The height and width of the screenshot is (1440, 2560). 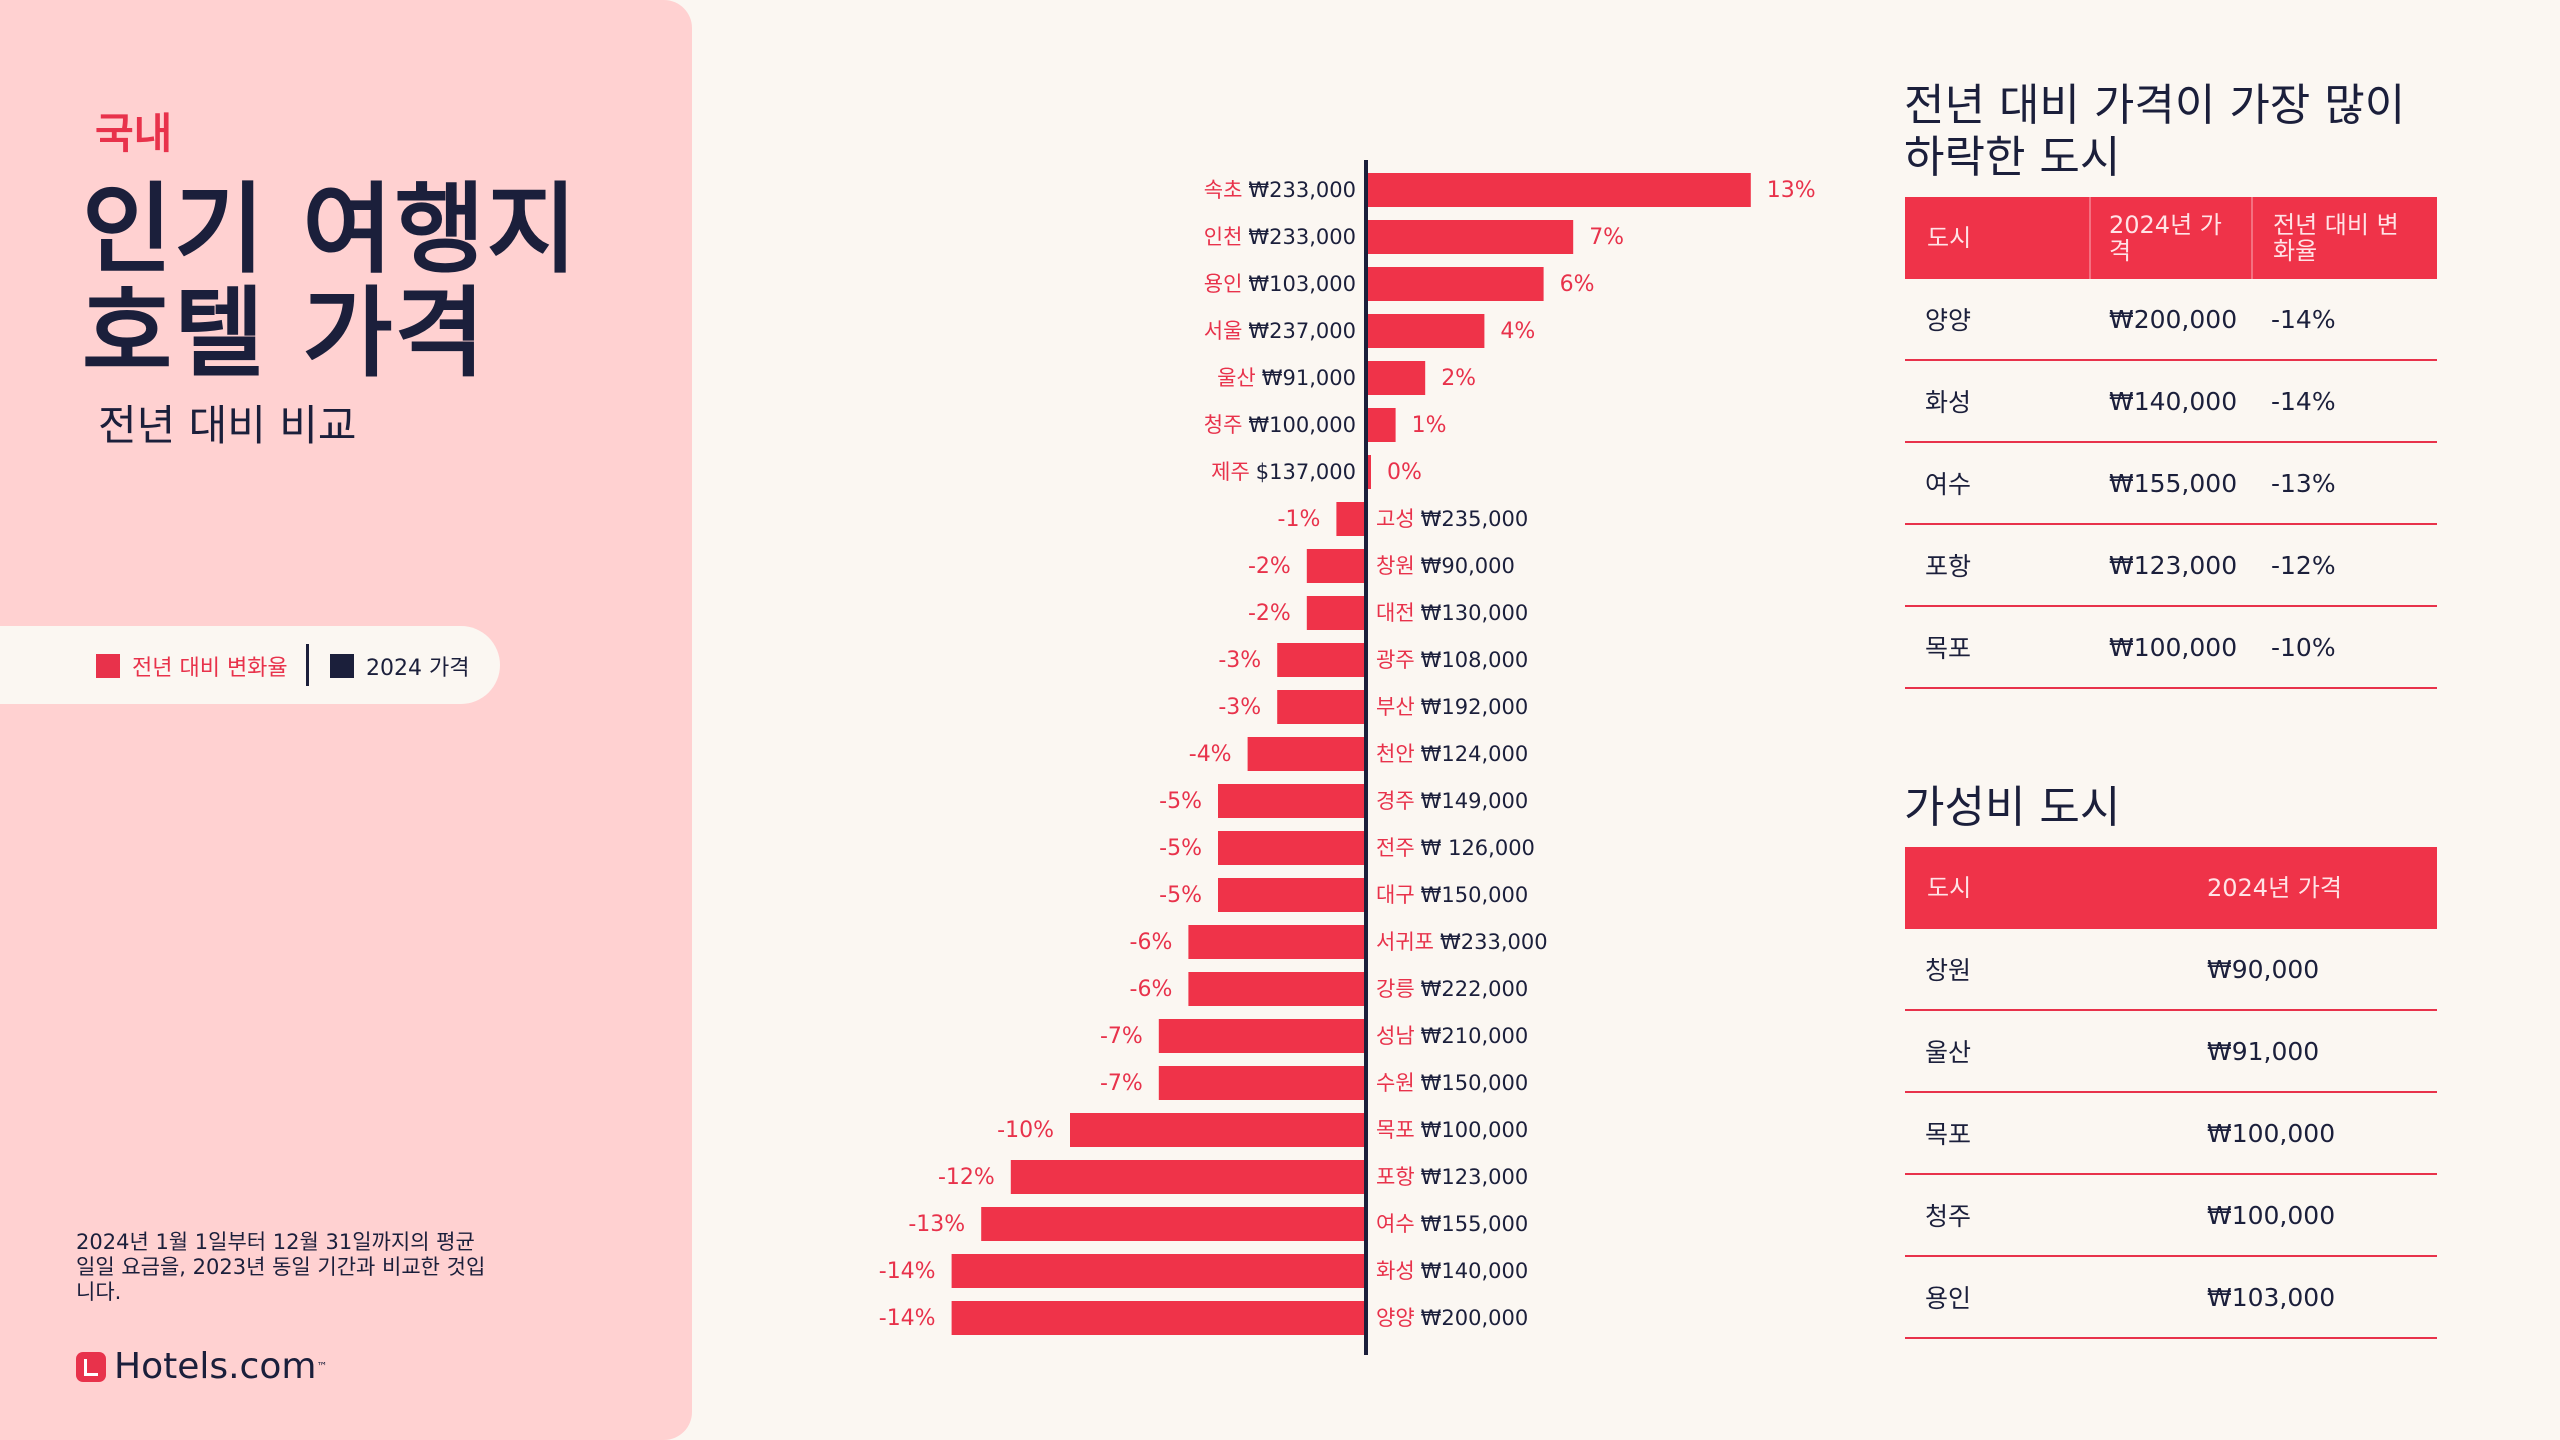 What do you see at coordinates (1269, 613) in the screenshot?
I see `value-label: -2%` at bounding box center [1269, 613].